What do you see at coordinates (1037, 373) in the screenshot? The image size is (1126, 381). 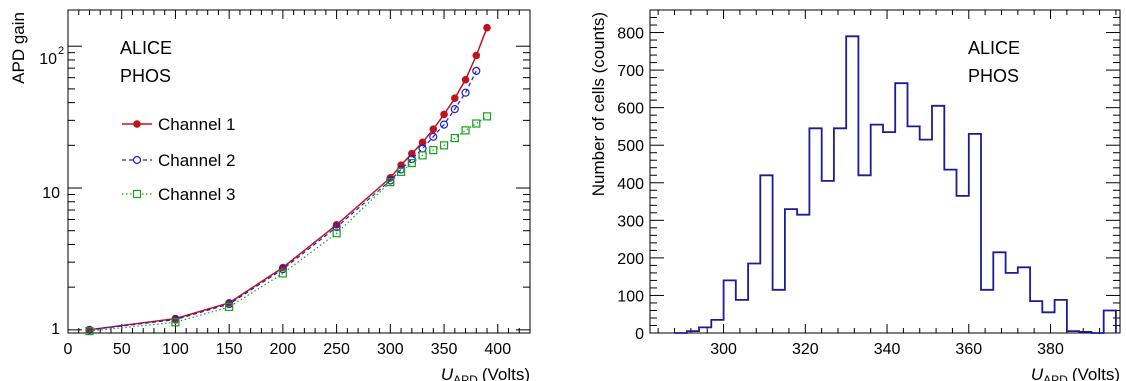 I see `right-x-axis-label-main: U` at bounding box center [1037, 373].